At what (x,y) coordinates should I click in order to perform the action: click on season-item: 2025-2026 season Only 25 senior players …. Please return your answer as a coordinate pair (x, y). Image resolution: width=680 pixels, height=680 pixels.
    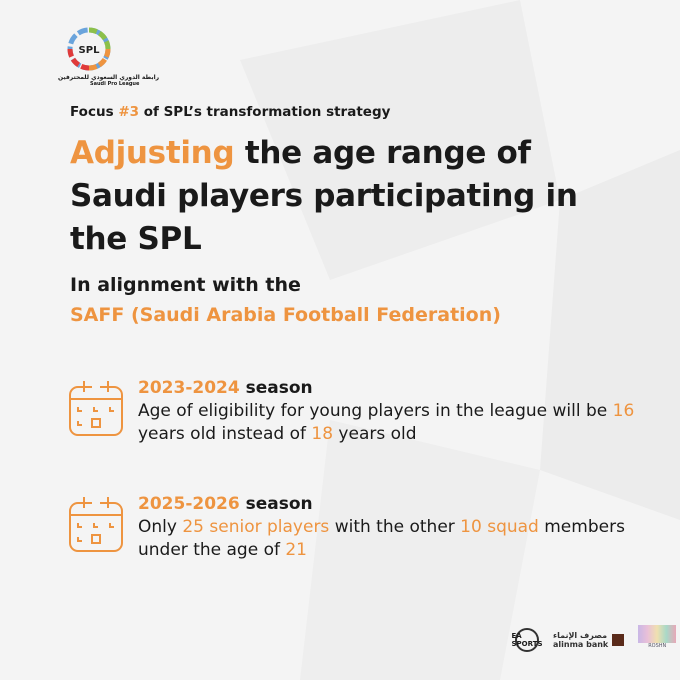
    Looking at the image, I should click on (368, 527).